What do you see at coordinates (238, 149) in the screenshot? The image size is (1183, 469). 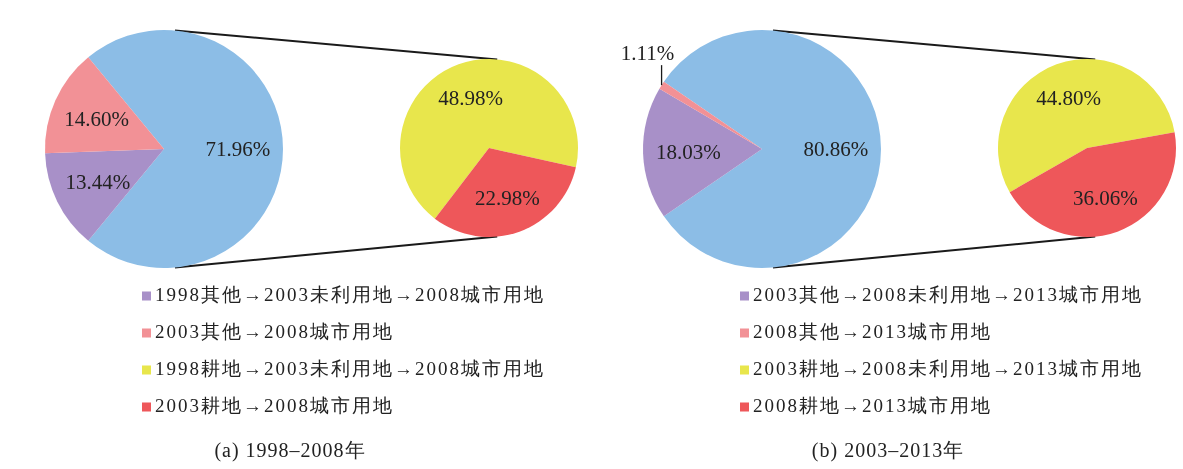 I see `data-label: 71.96%` at bounding box center [238, 149].